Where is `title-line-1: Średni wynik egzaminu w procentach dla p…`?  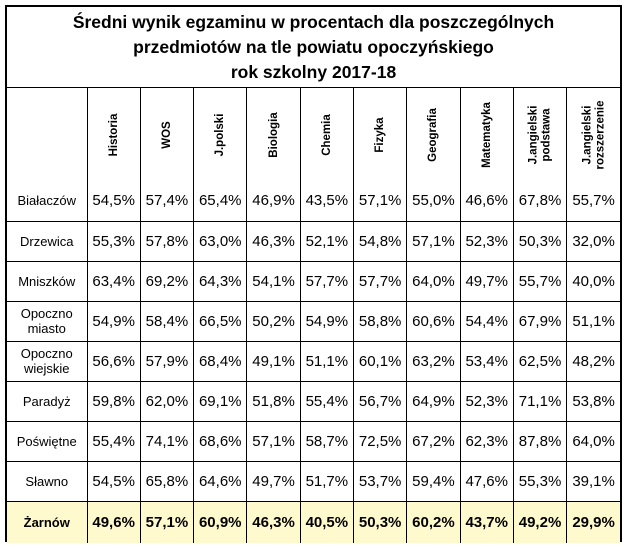 title-line-1: Średni wynik egzaminu w procentach dla p… is located at coordinates (313, 21).